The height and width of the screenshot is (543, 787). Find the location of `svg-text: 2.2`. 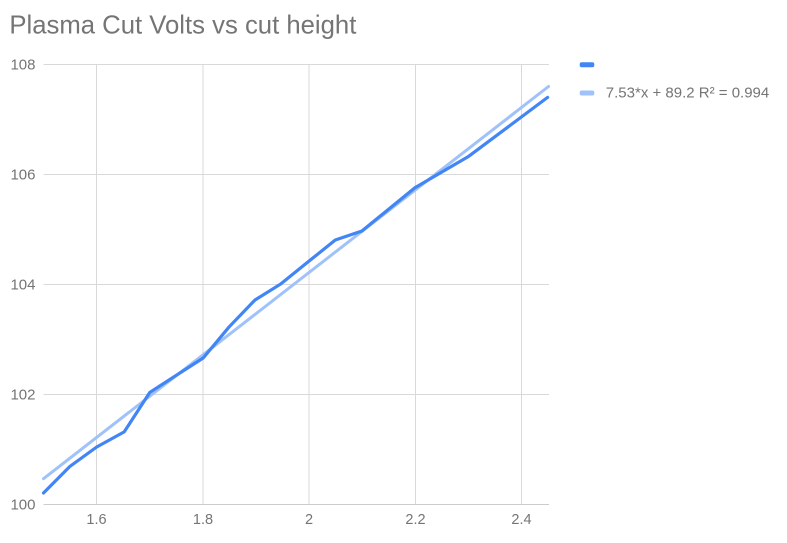

svg-text: 2.2 is located at coordinates (415, 520).